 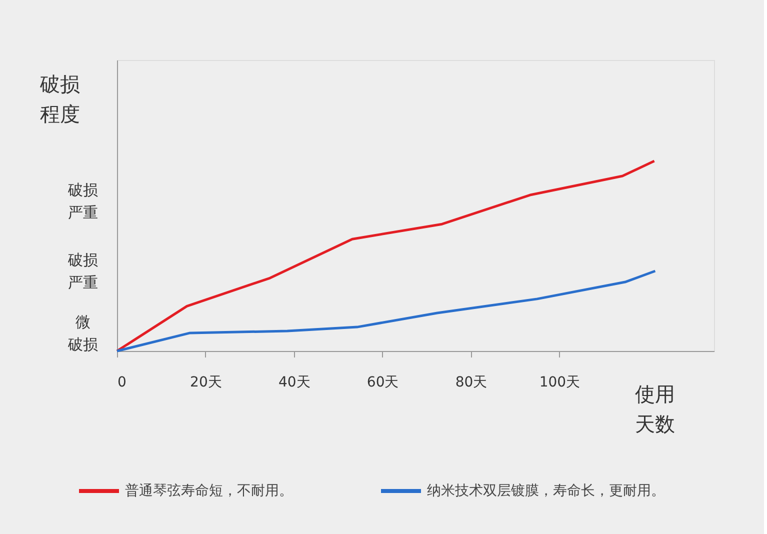 I want to click on x-tick-label: 60天, so click(x=382, y=382).